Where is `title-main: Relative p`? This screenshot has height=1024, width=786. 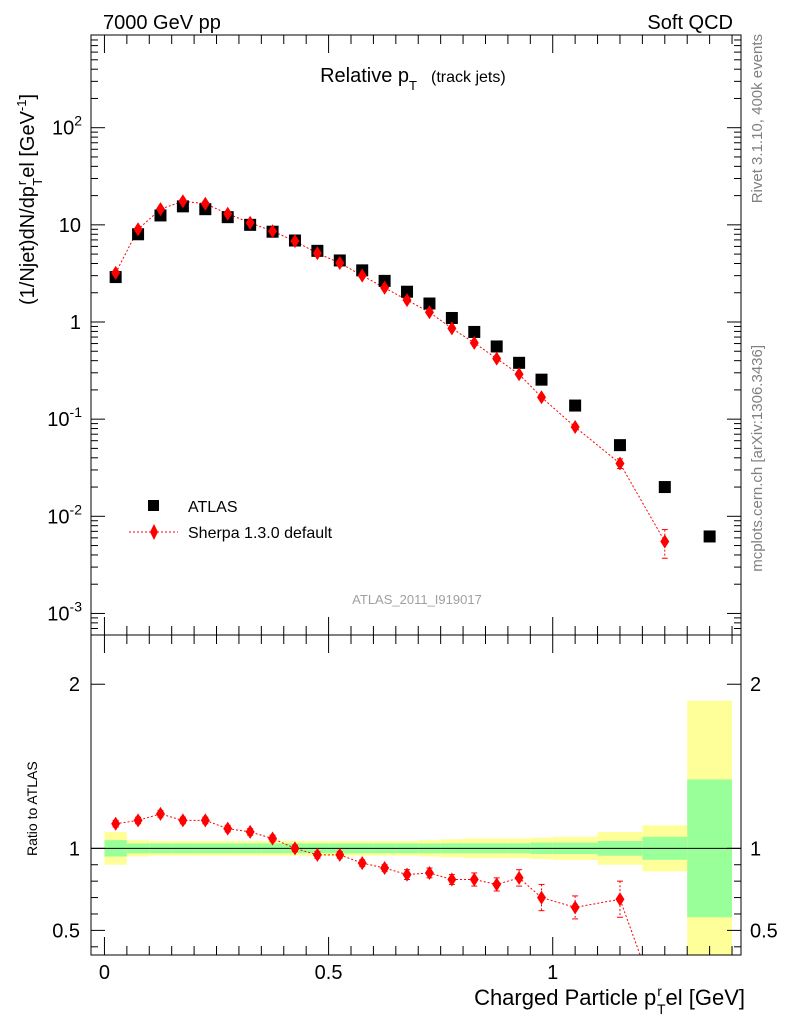
title-main: Relative p is located at coordinates (364, 76).